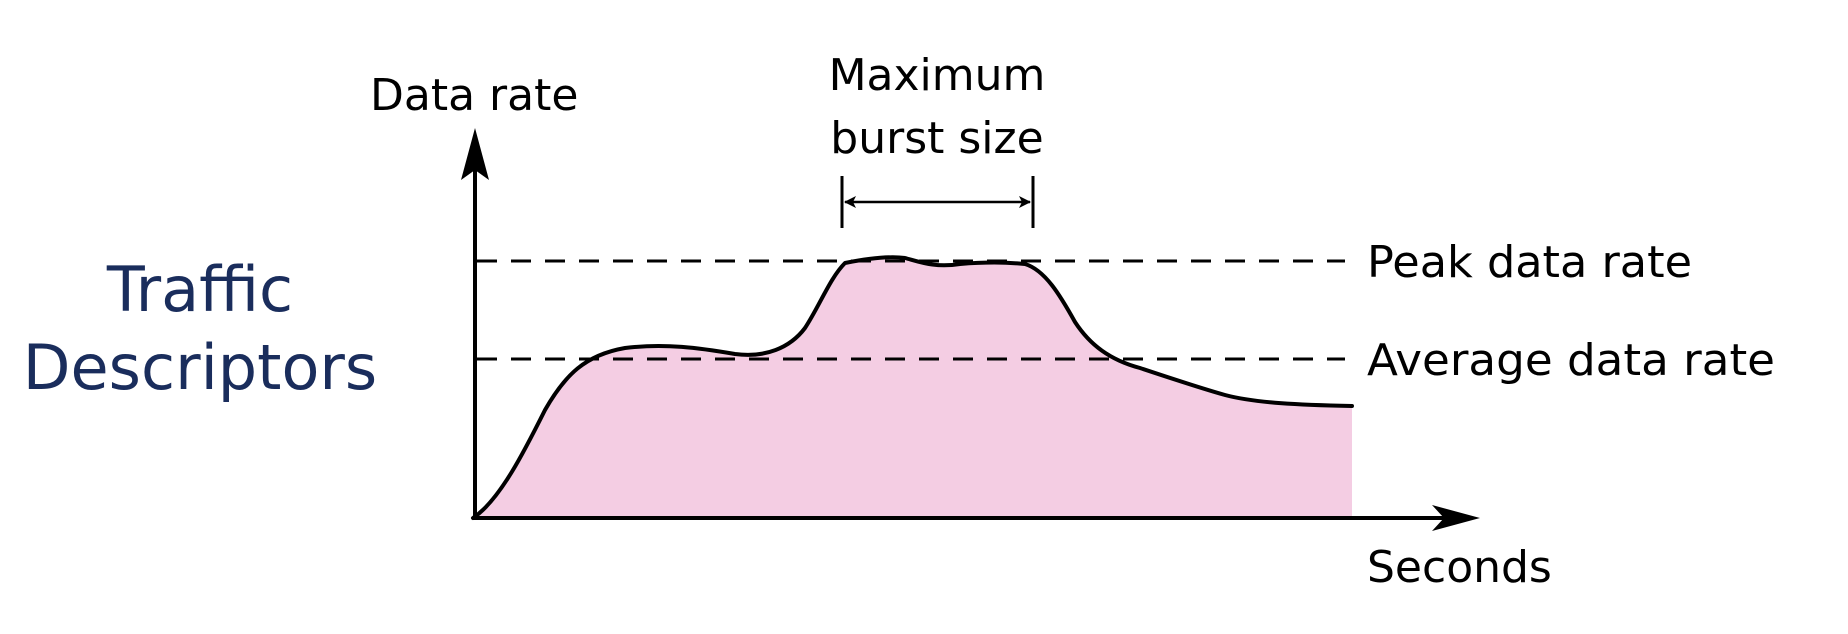 Image resolution: width=1848 pixels, height=634 pixels. Describe the element at coordinates (1571, 360) in the screenshot. I see `average-rate-label: Average data rate` at that location.